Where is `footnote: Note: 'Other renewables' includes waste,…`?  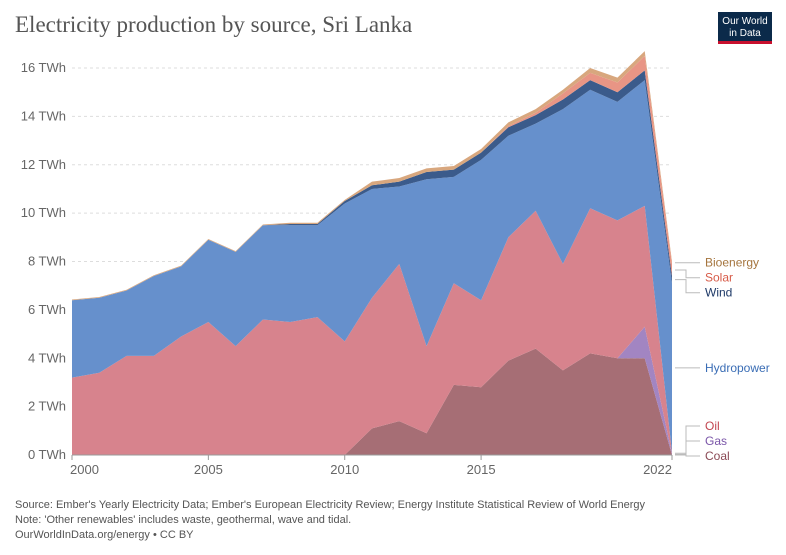 footnote: Note: 'Other renewables' includes waste,… is located at coordinates (183, 520).